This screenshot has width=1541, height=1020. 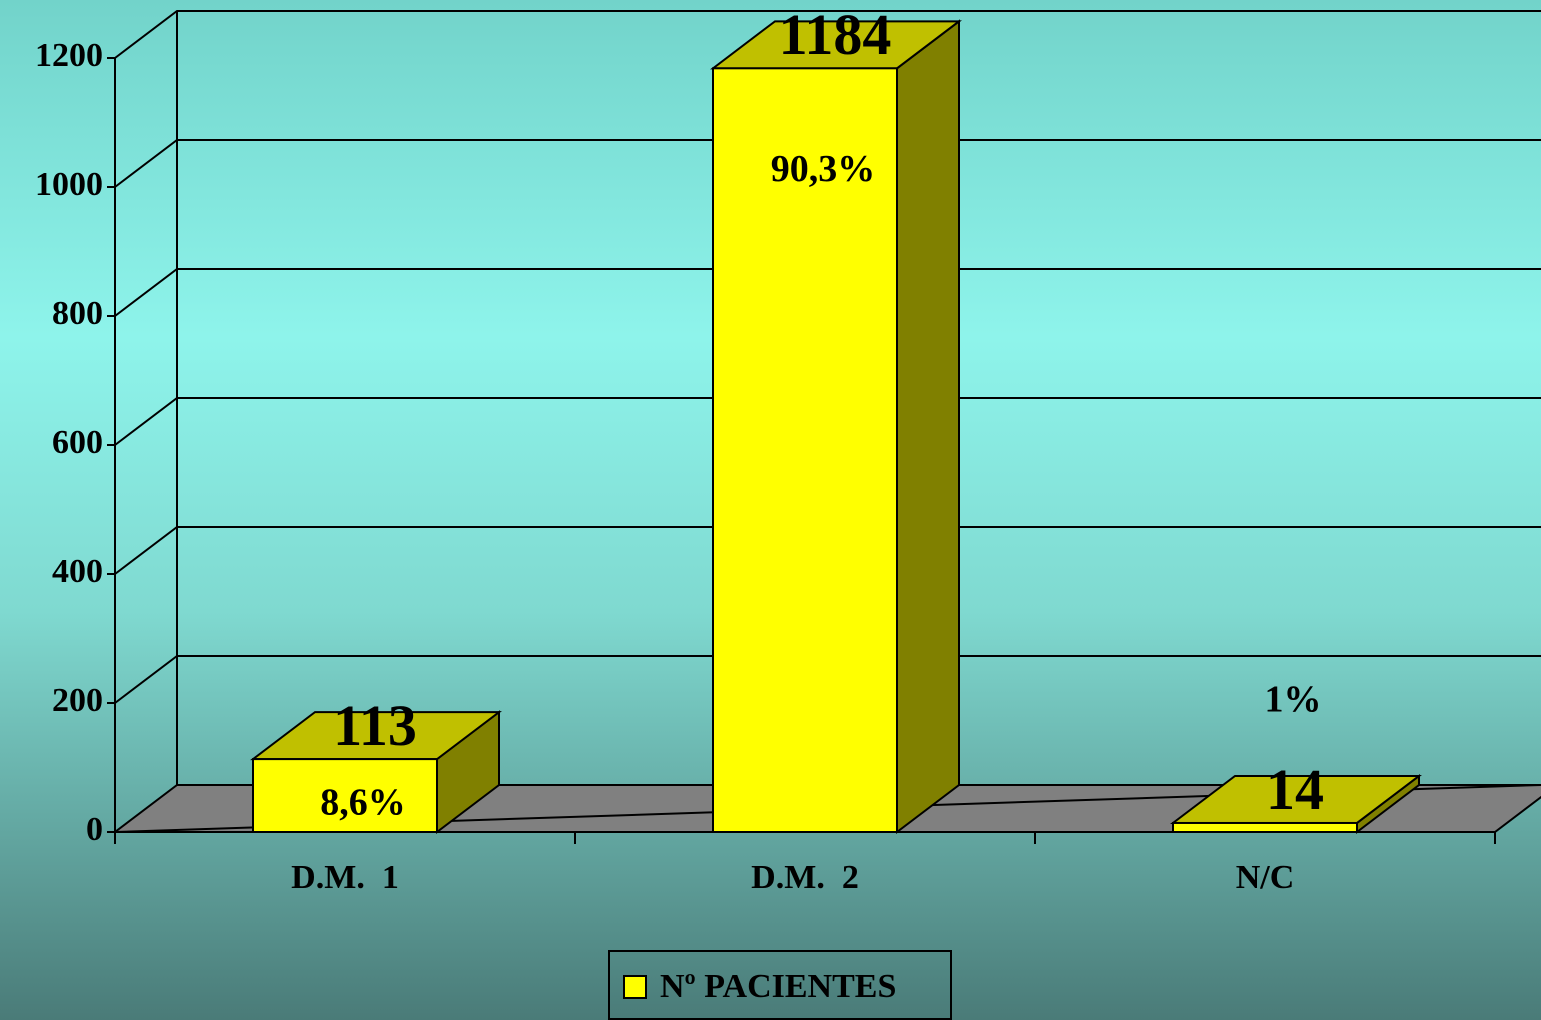 I want to click on legend: Nº PACIENTES, so click(x=759, y=986).